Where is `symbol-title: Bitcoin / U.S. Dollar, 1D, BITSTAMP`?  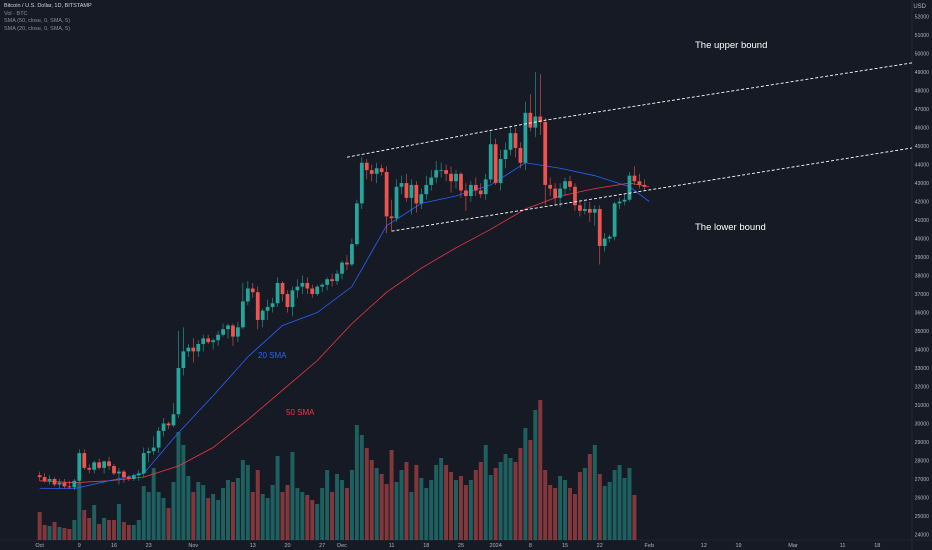 symbol-title: Bitcoin / U.S. Dollar, 1D, BITSTAMP is located at coordinates (48, 6).